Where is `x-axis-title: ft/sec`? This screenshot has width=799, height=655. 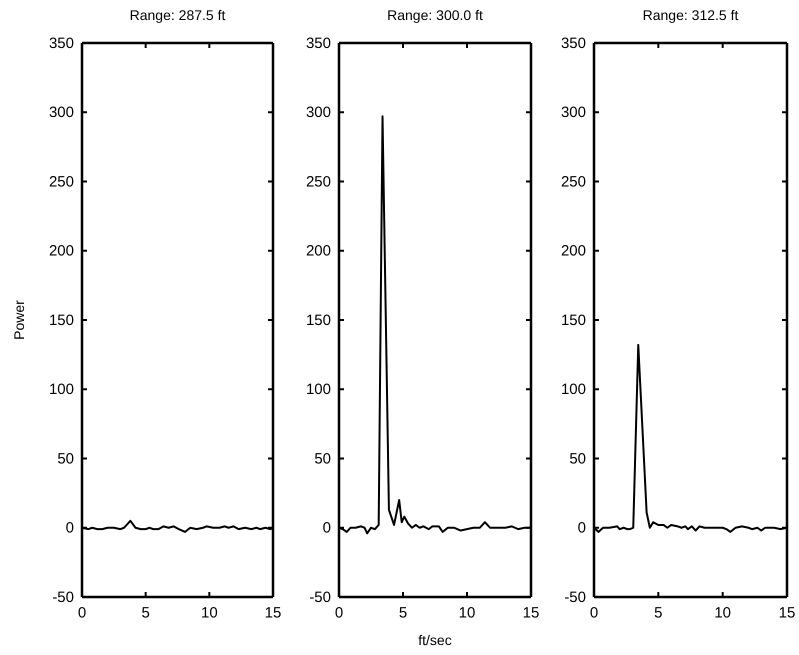 x-axis-title: ft/sec is located at coordinates (435, 640).